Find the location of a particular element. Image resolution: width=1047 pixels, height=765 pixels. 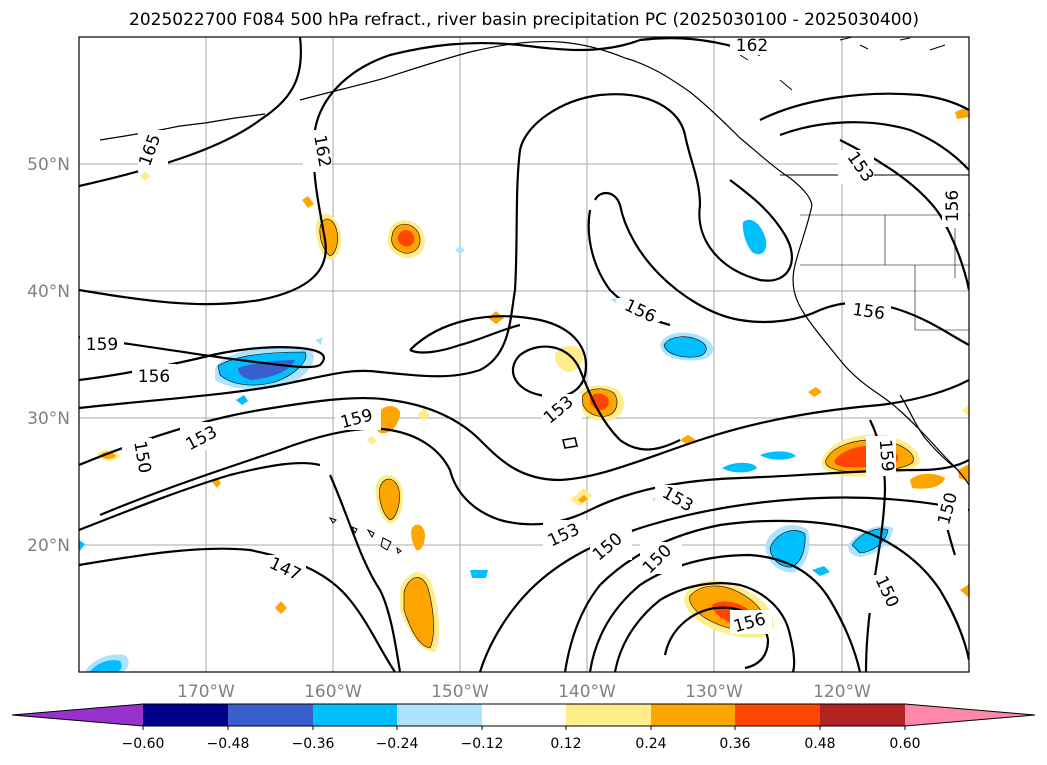

colorbar-ticks is located at coordinates (524, 728).